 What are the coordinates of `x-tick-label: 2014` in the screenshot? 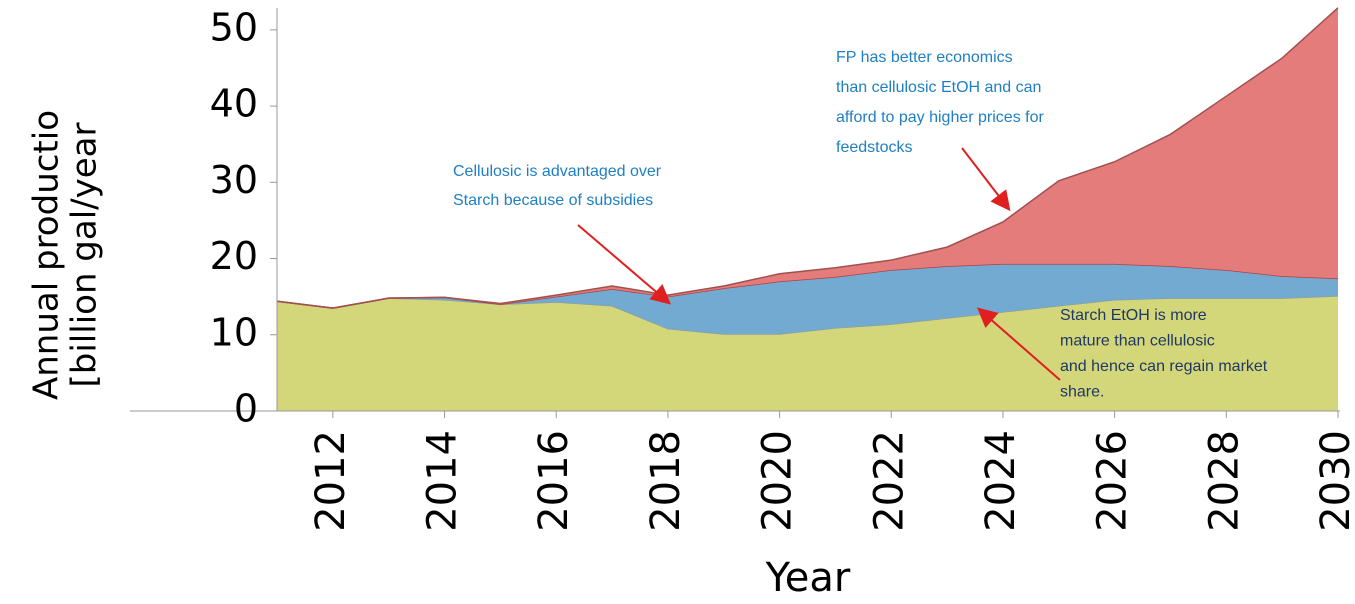 It's located at (443, 481).